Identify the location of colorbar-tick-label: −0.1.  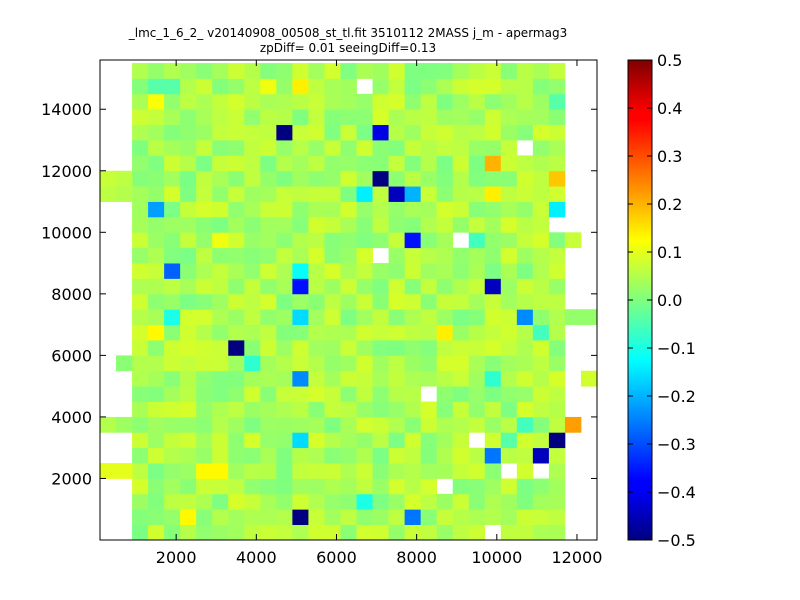
(676, 348).